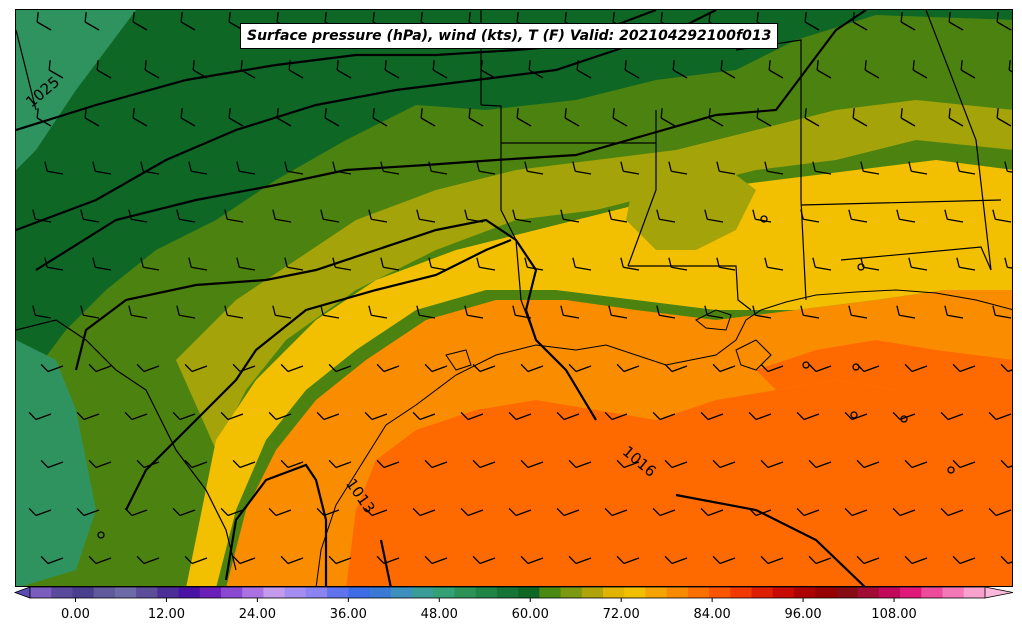 This screenshot has height=633, width=1022. Describe the element at coordinates (530, 614) in the screenshot. I see `colorbar-tick-label: 60.00` at that location.